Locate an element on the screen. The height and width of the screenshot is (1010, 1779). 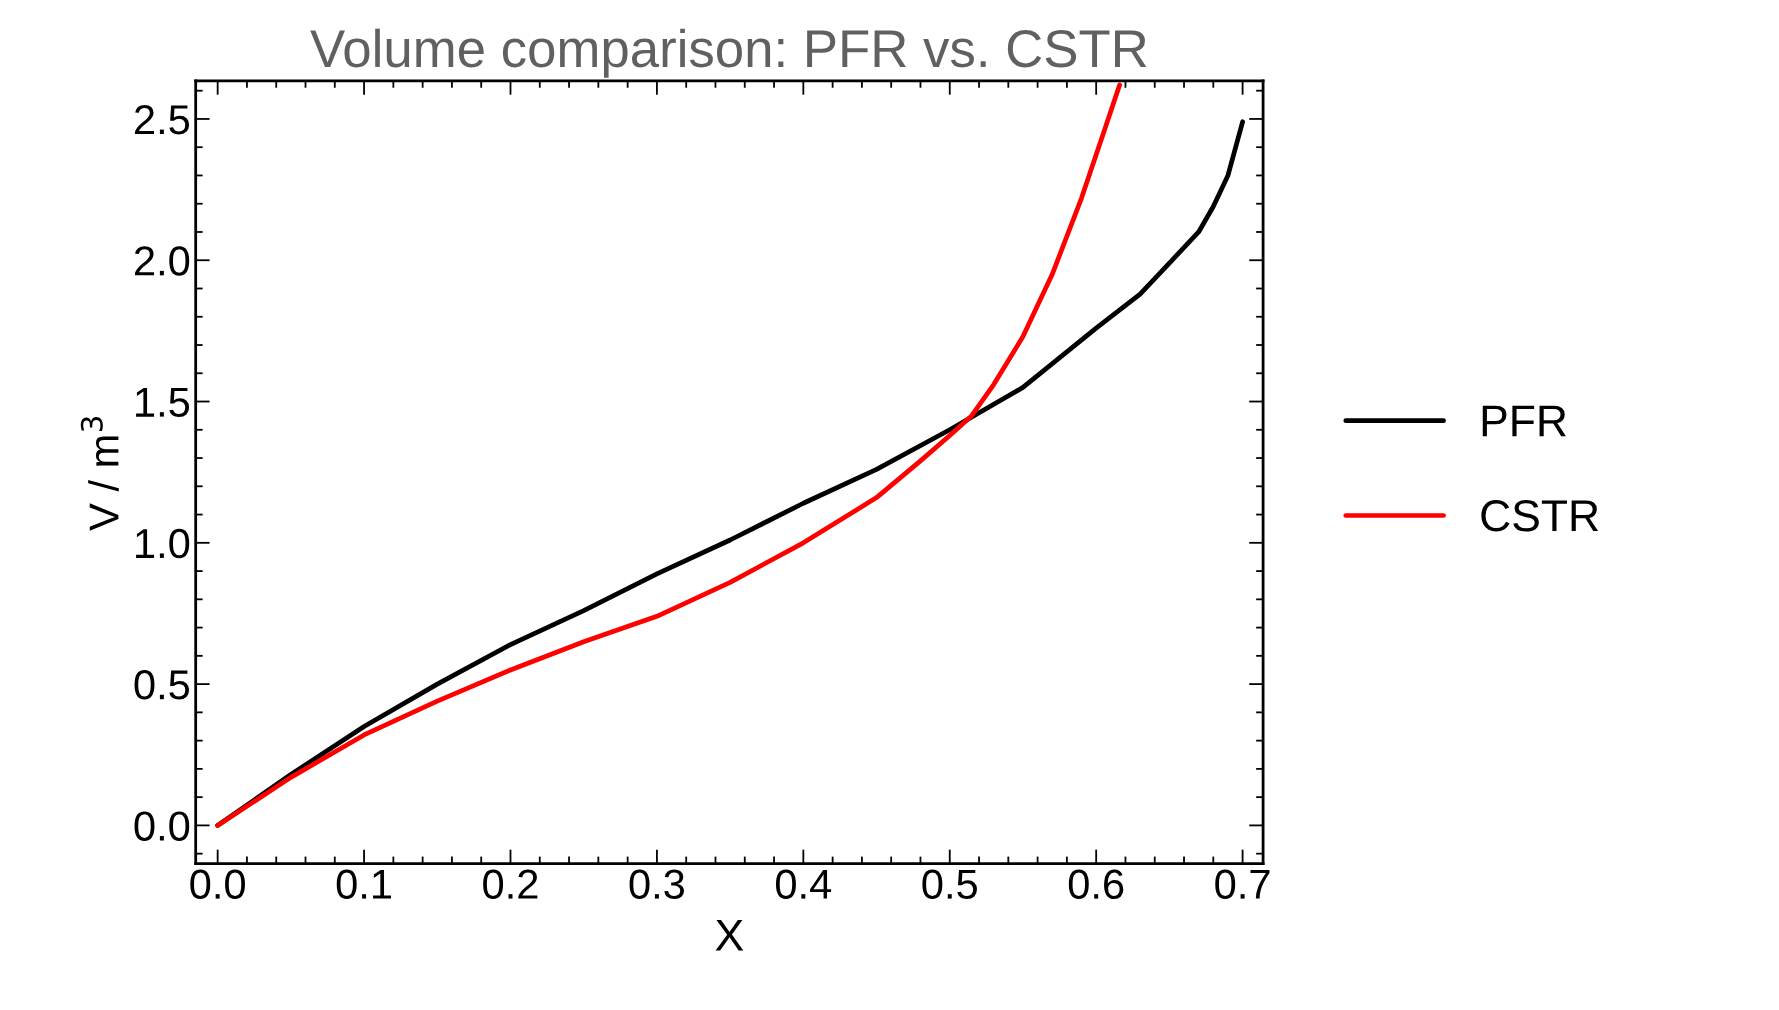
x-tick-label: 0.7 is located at coordinates (1242, 884).